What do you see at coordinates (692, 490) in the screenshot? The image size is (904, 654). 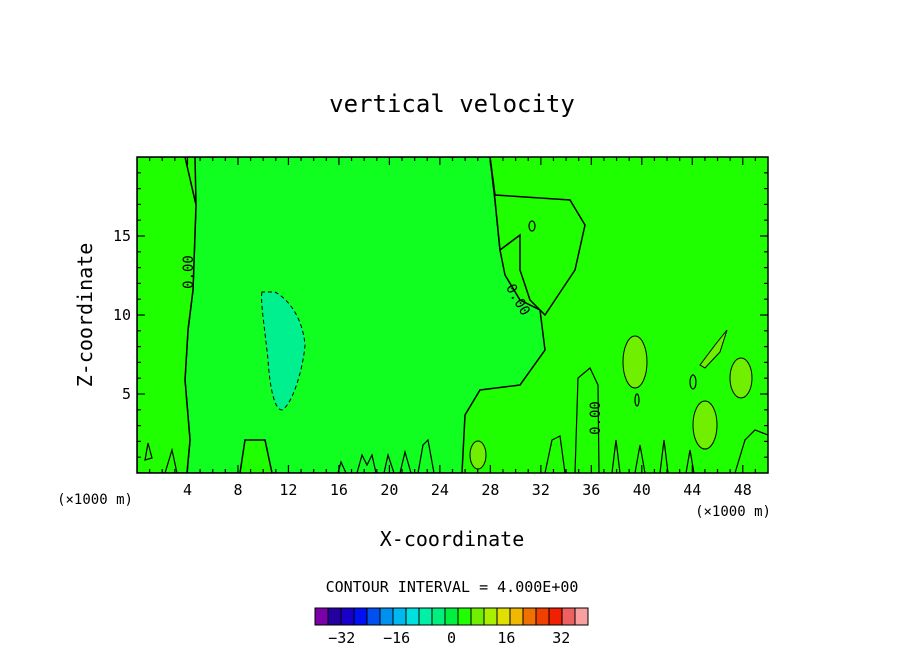 I see `x-tick-label: 44` at bounding box center [692, 490].